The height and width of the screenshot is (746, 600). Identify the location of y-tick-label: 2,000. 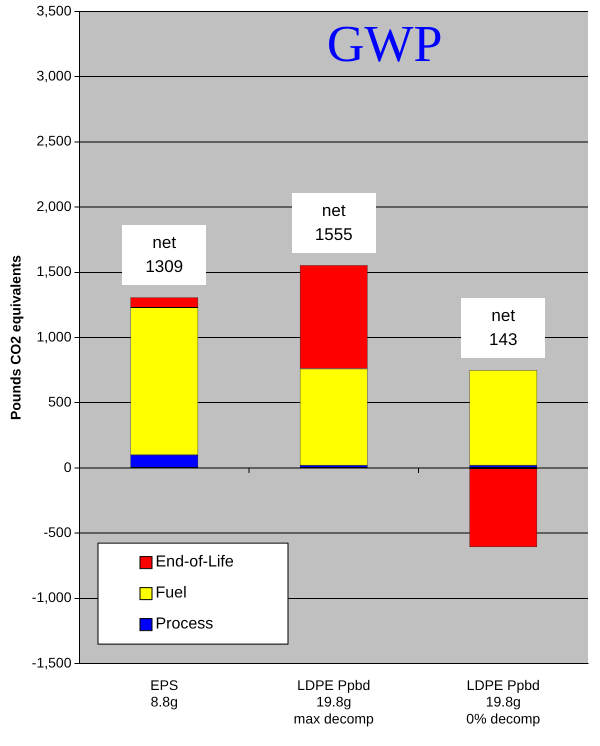
(54, 206).